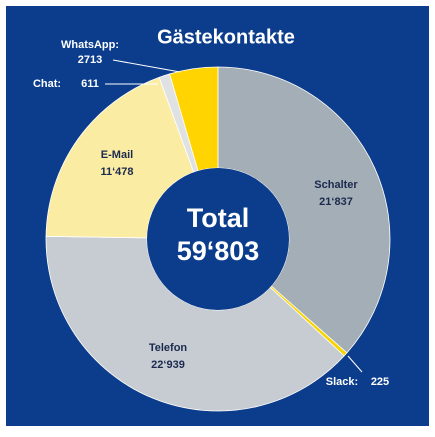 This screenshot has width=435, height=437. Describe the element at coordinates (116, 172) in the screenshot. I see `slice-value: 11‘478` at that location.